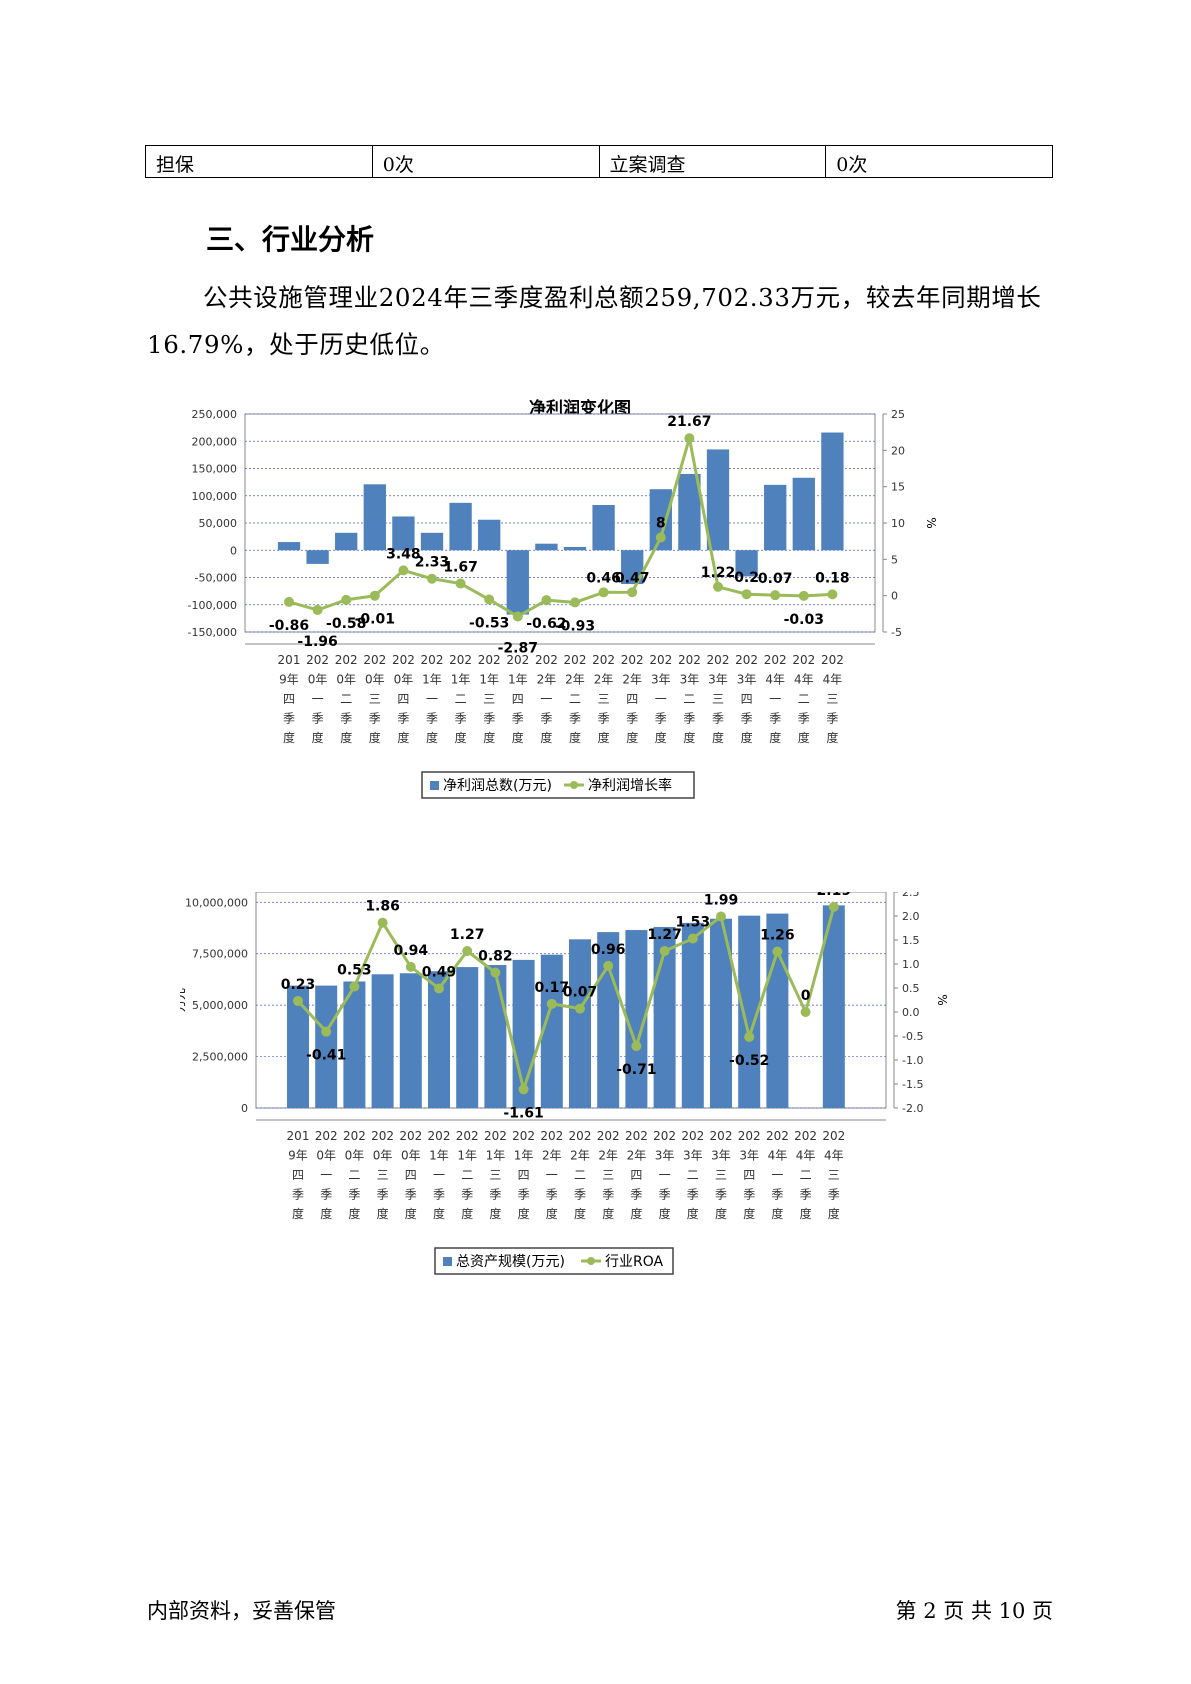  What do you see at coordinates (375, 620) in the screenshot?
I see `data-label: -0.01` at bounding box center [375, 620].